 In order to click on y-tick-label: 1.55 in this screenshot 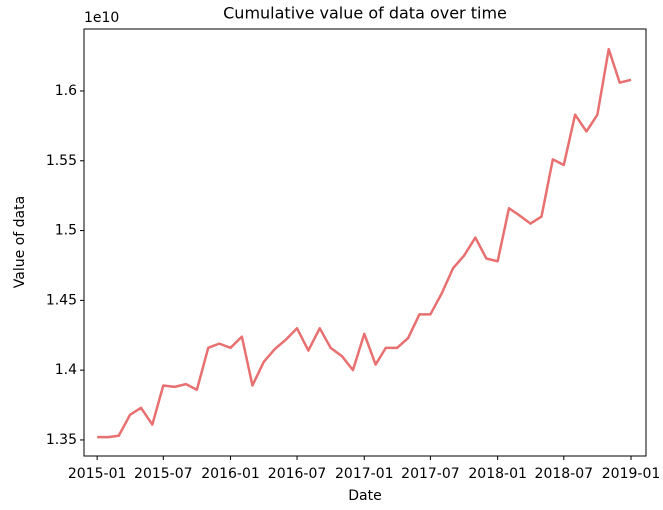, I will do `click(61, 161)`.